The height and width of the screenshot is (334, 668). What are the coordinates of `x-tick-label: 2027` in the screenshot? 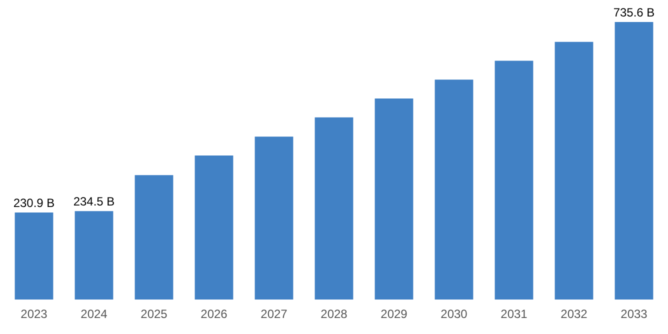 It's located at (274, 314).